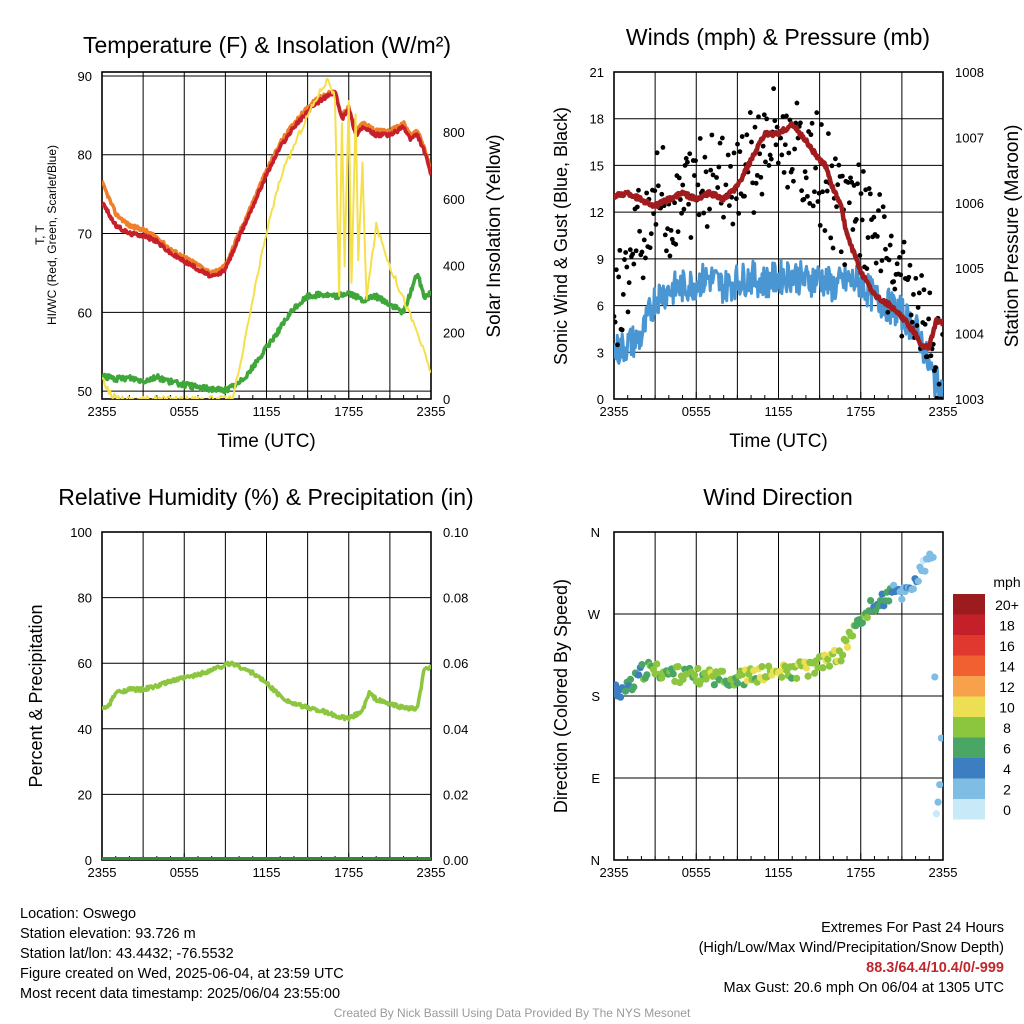 Image resolution: width=1024 pixels, height=1024 pixels. Describe the element at coordinates (267, 45) in the screenshot. I see `panel-title: Temperature (F) & Insolation (W/m²)` at that location.